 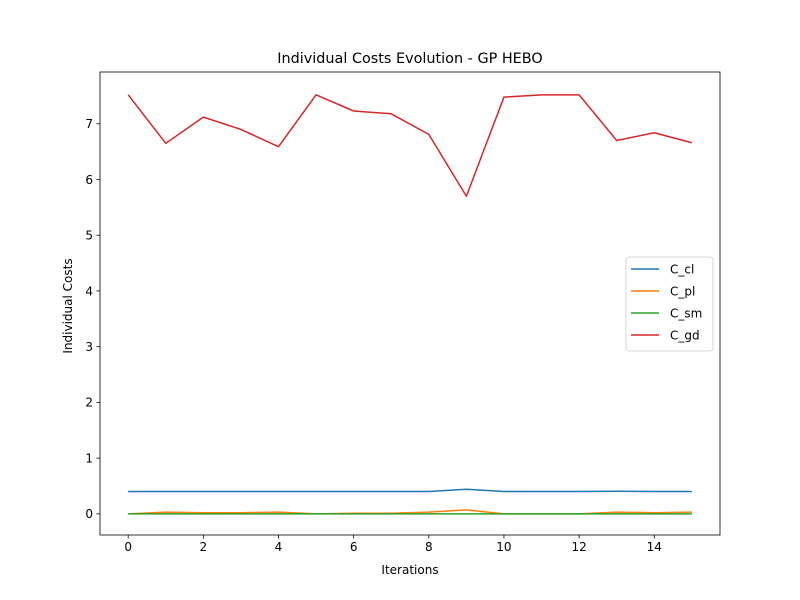 What do you see at coordinates (89, 124) in the screenshot?
I see `y-tick-label: 7` at bounding box center [89, 124].